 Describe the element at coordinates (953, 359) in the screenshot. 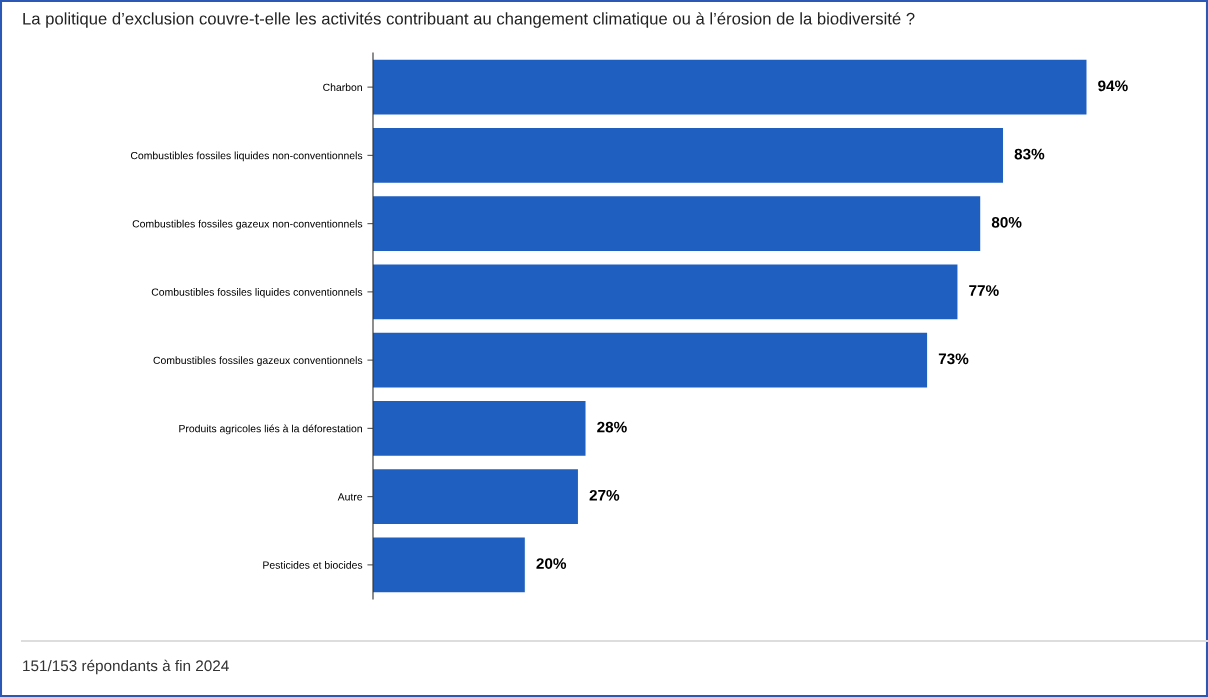

I see `data-label: 73%` at that location.